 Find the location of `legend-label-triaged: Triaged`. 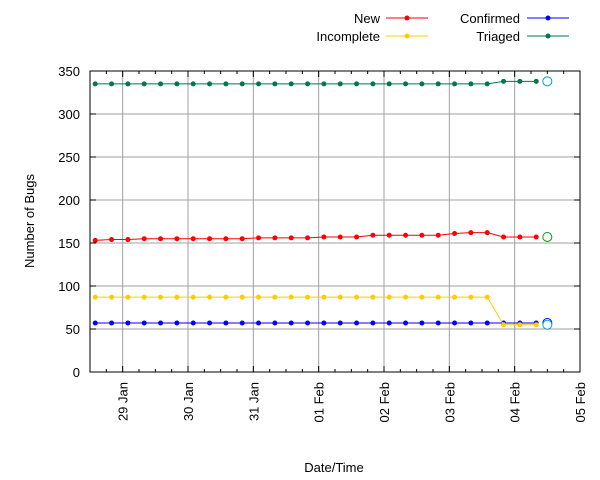

legend-label-triaged: Triaged is located at coordinates (498, 36).